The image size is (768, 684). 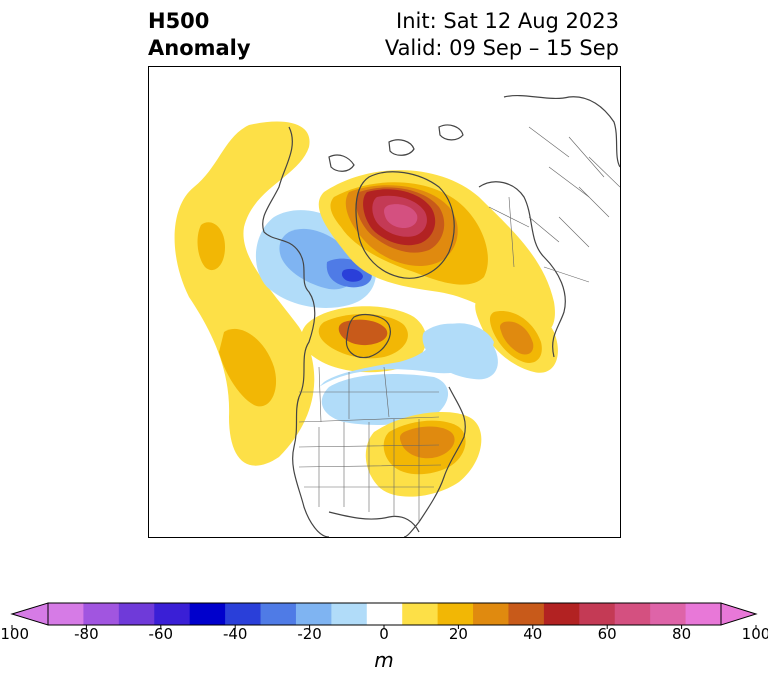 I want to click on colorbar-tick-label: -80, so click(x=86, y=634).